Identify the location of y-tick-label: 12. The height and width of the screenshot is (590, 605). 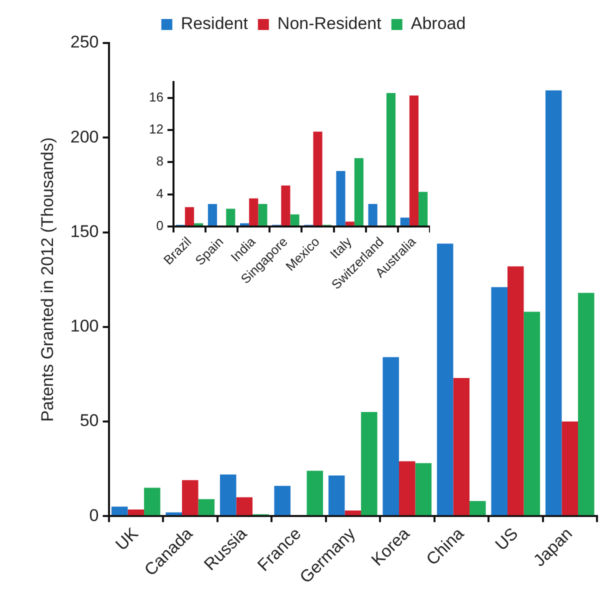
(156, 129).